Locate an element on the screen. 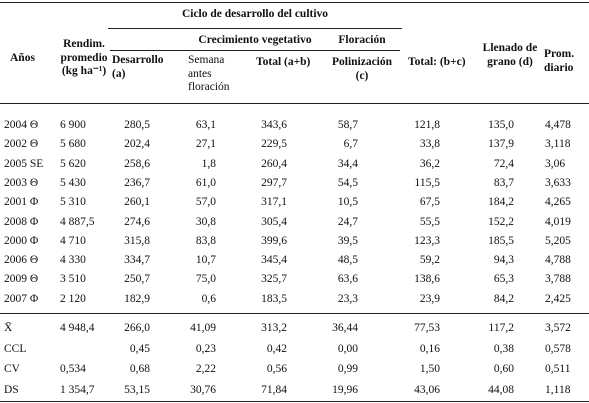 This screenshot has height=403, width=589. table-cell: 36,44 is located at coordinates (345, 328).